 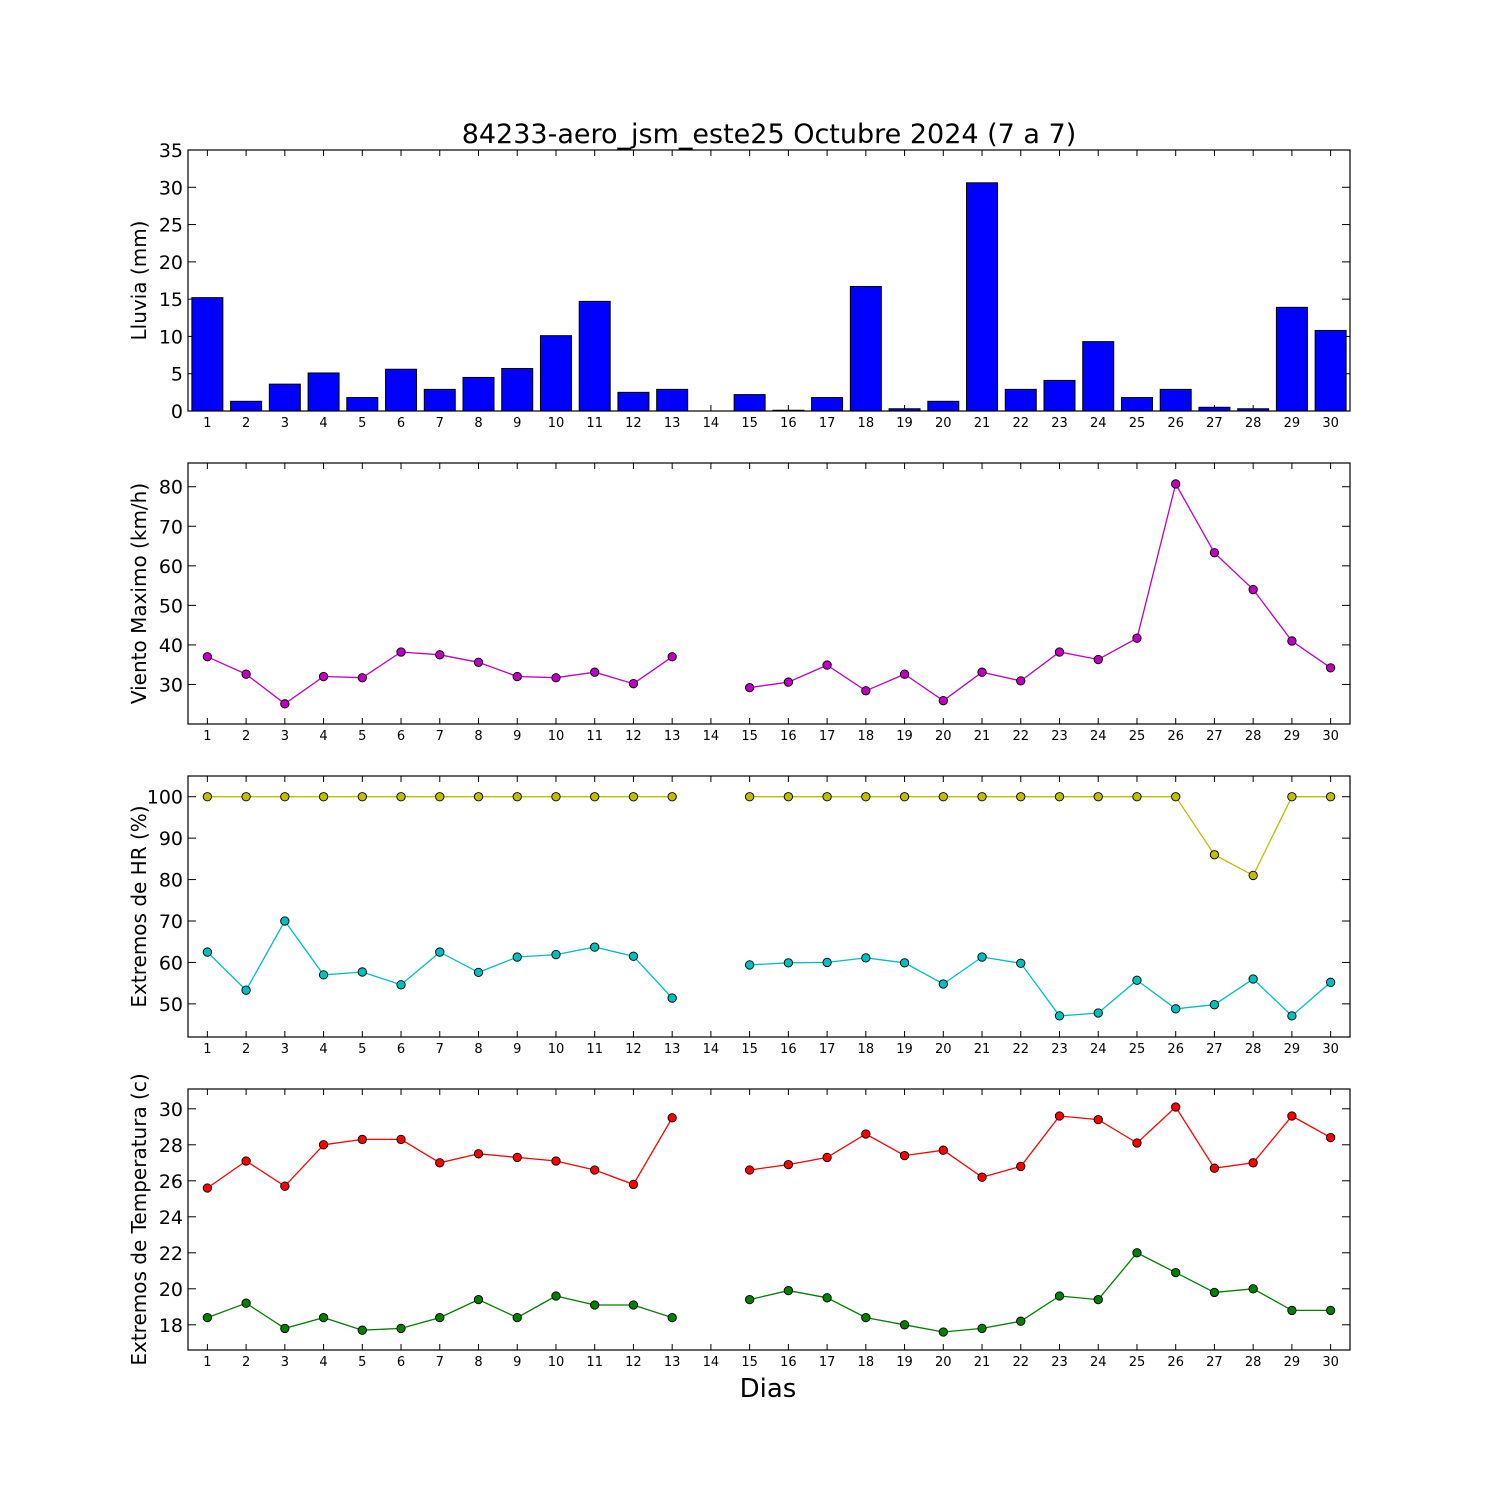 What do you see at coordinates (171, 839) in the screenshot?
I see `y-tick-label: 90` at bounding box center [171, 839].